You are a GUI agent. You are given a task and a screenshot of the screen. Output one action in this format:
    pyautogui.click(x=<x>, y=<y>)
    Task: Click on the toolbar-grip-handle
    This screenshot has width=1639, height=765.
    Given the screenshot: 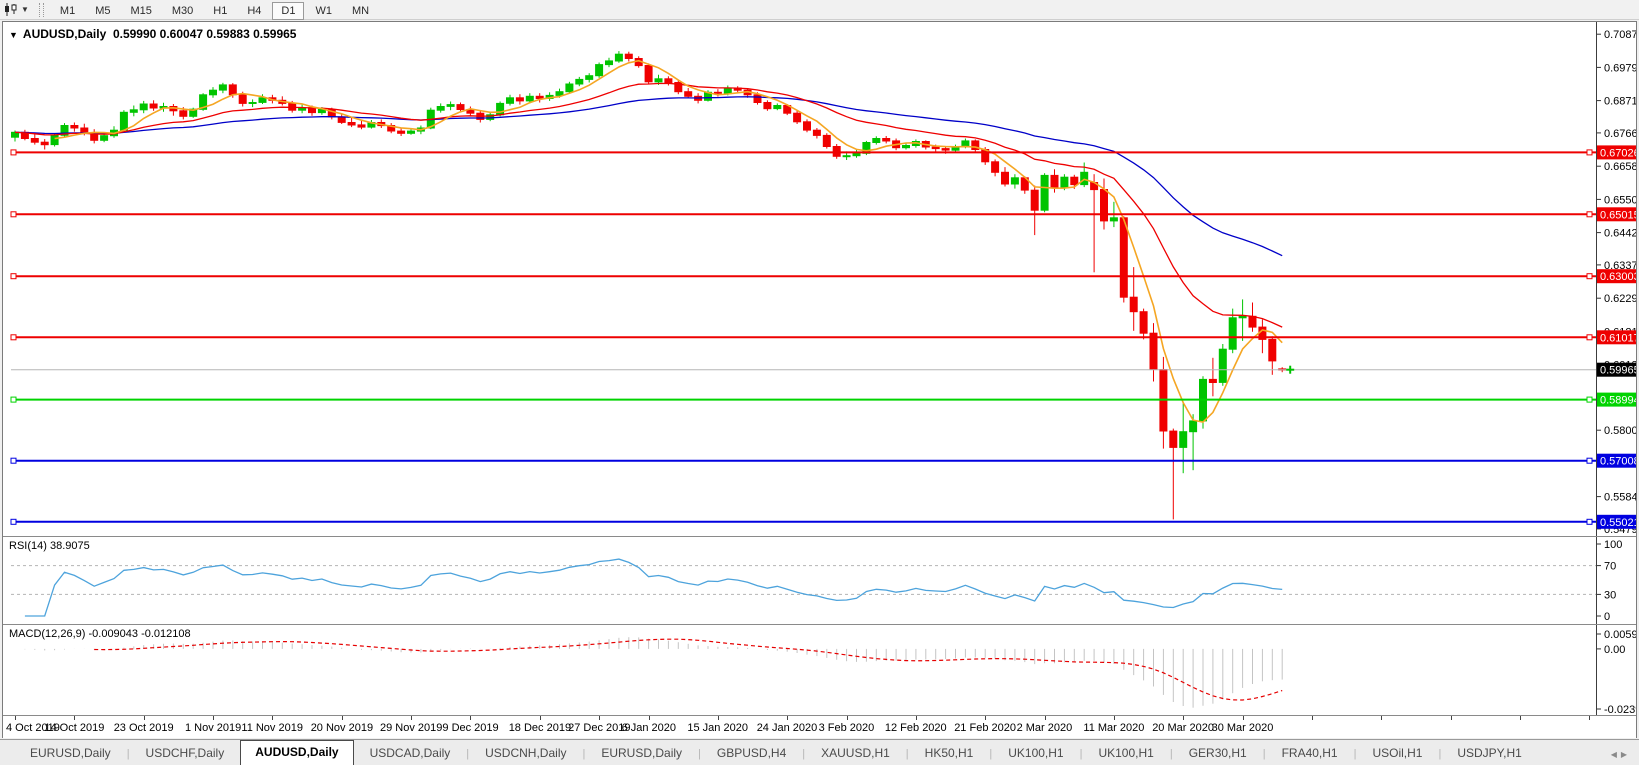 What is the action you would take?
    pyautogui.click(x=41, y=9)
    